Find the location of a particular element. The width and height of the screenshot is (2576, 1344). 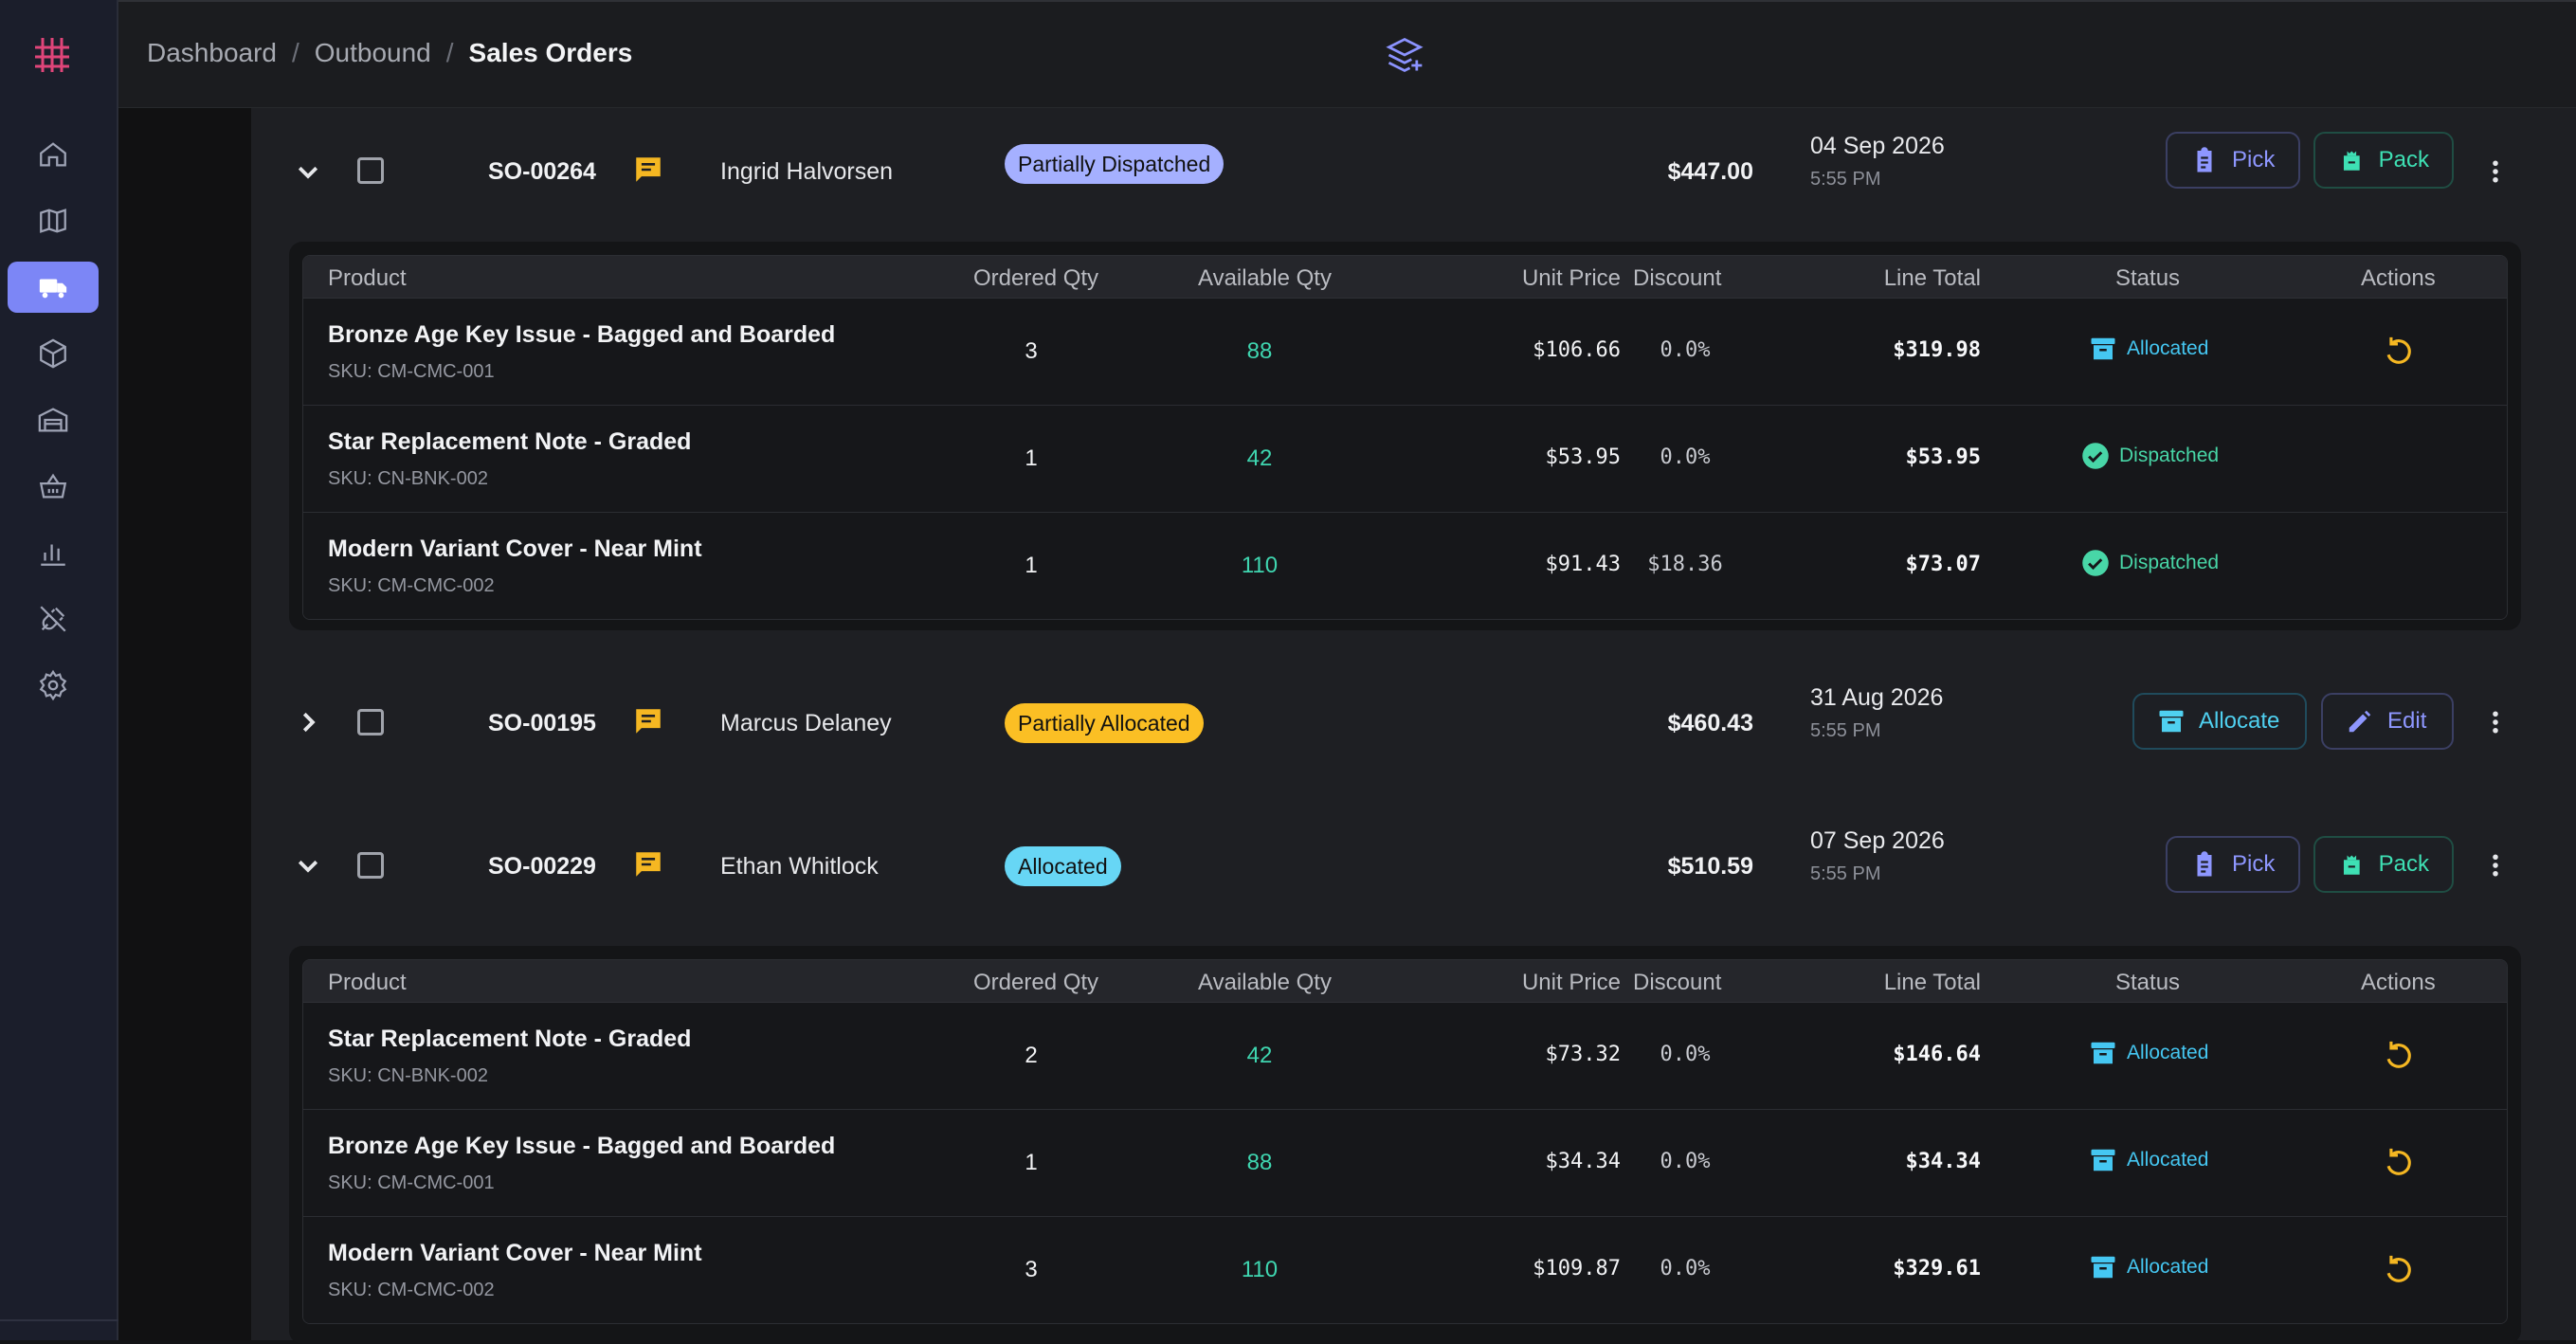

pack-button-label: Pack is located at coordinates (2403, 864).